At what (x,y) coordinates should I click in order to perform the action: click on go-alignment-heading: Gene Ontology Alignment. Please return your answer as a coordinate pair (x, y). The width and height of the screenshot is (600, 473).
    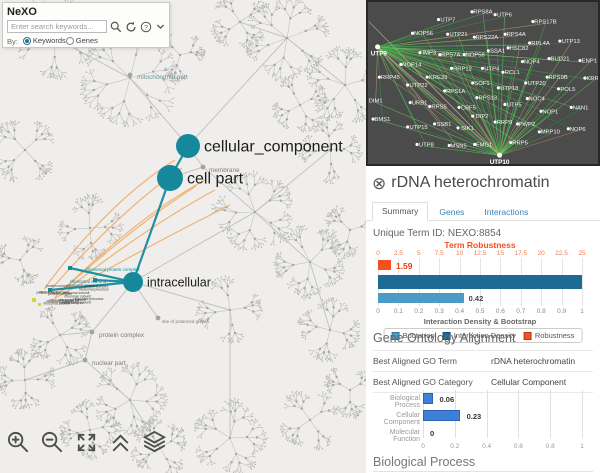
    Looking at the image, I should click on (444, 338).